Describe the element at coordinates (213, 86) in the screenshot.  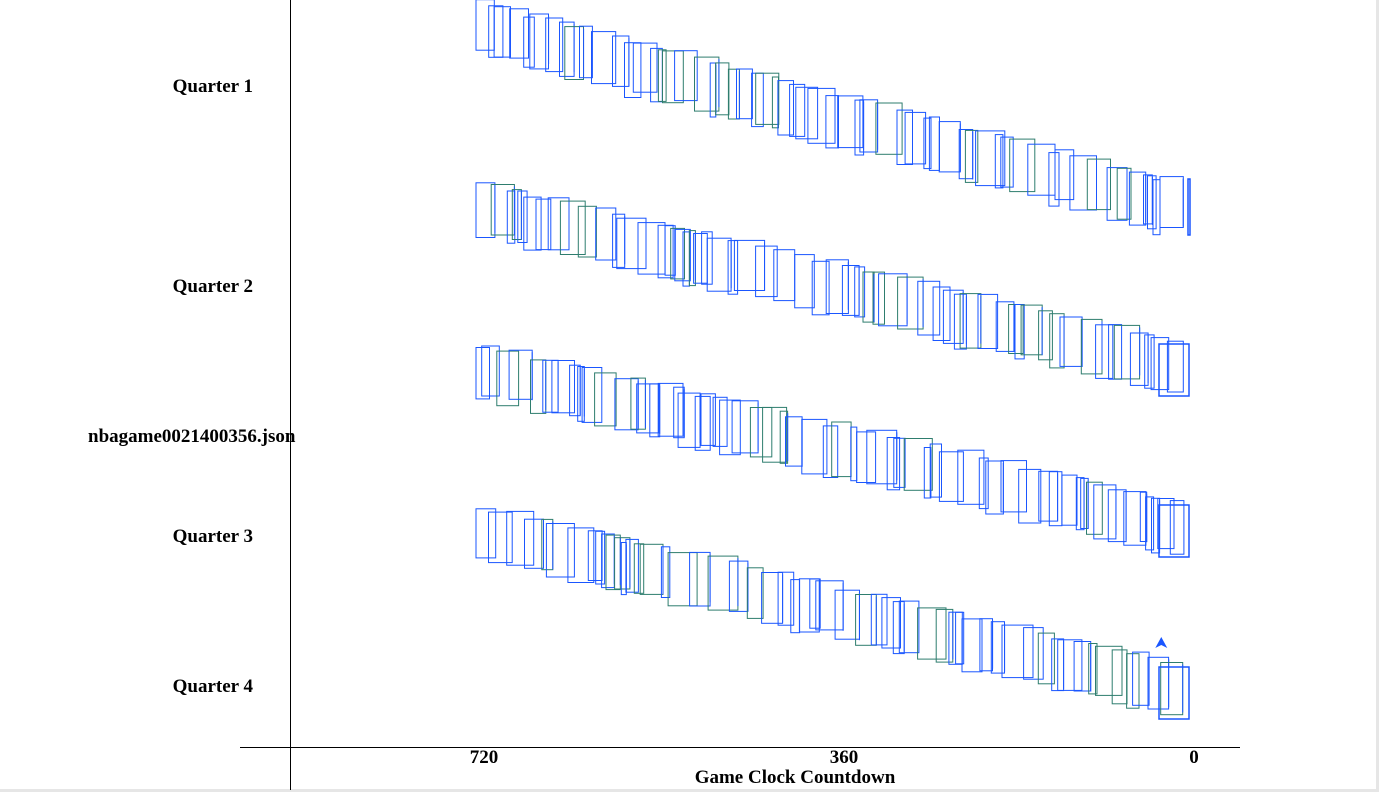
I see `quarter-label-1: Quarter 1` at that location.